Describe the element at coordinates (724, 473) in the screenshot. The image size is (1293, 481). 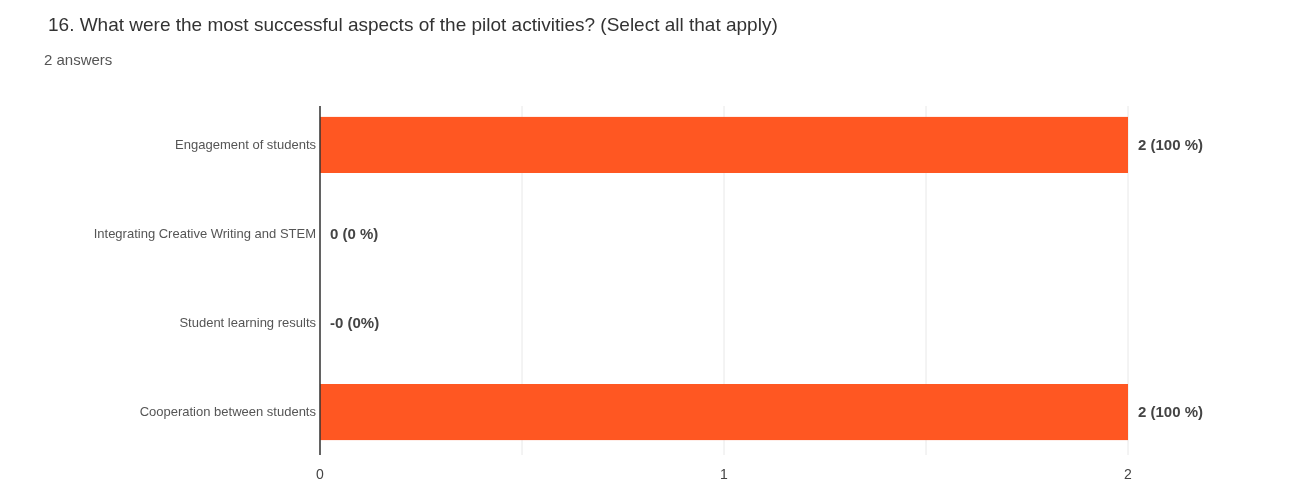
I see `x-tick-label: 1` at that location.